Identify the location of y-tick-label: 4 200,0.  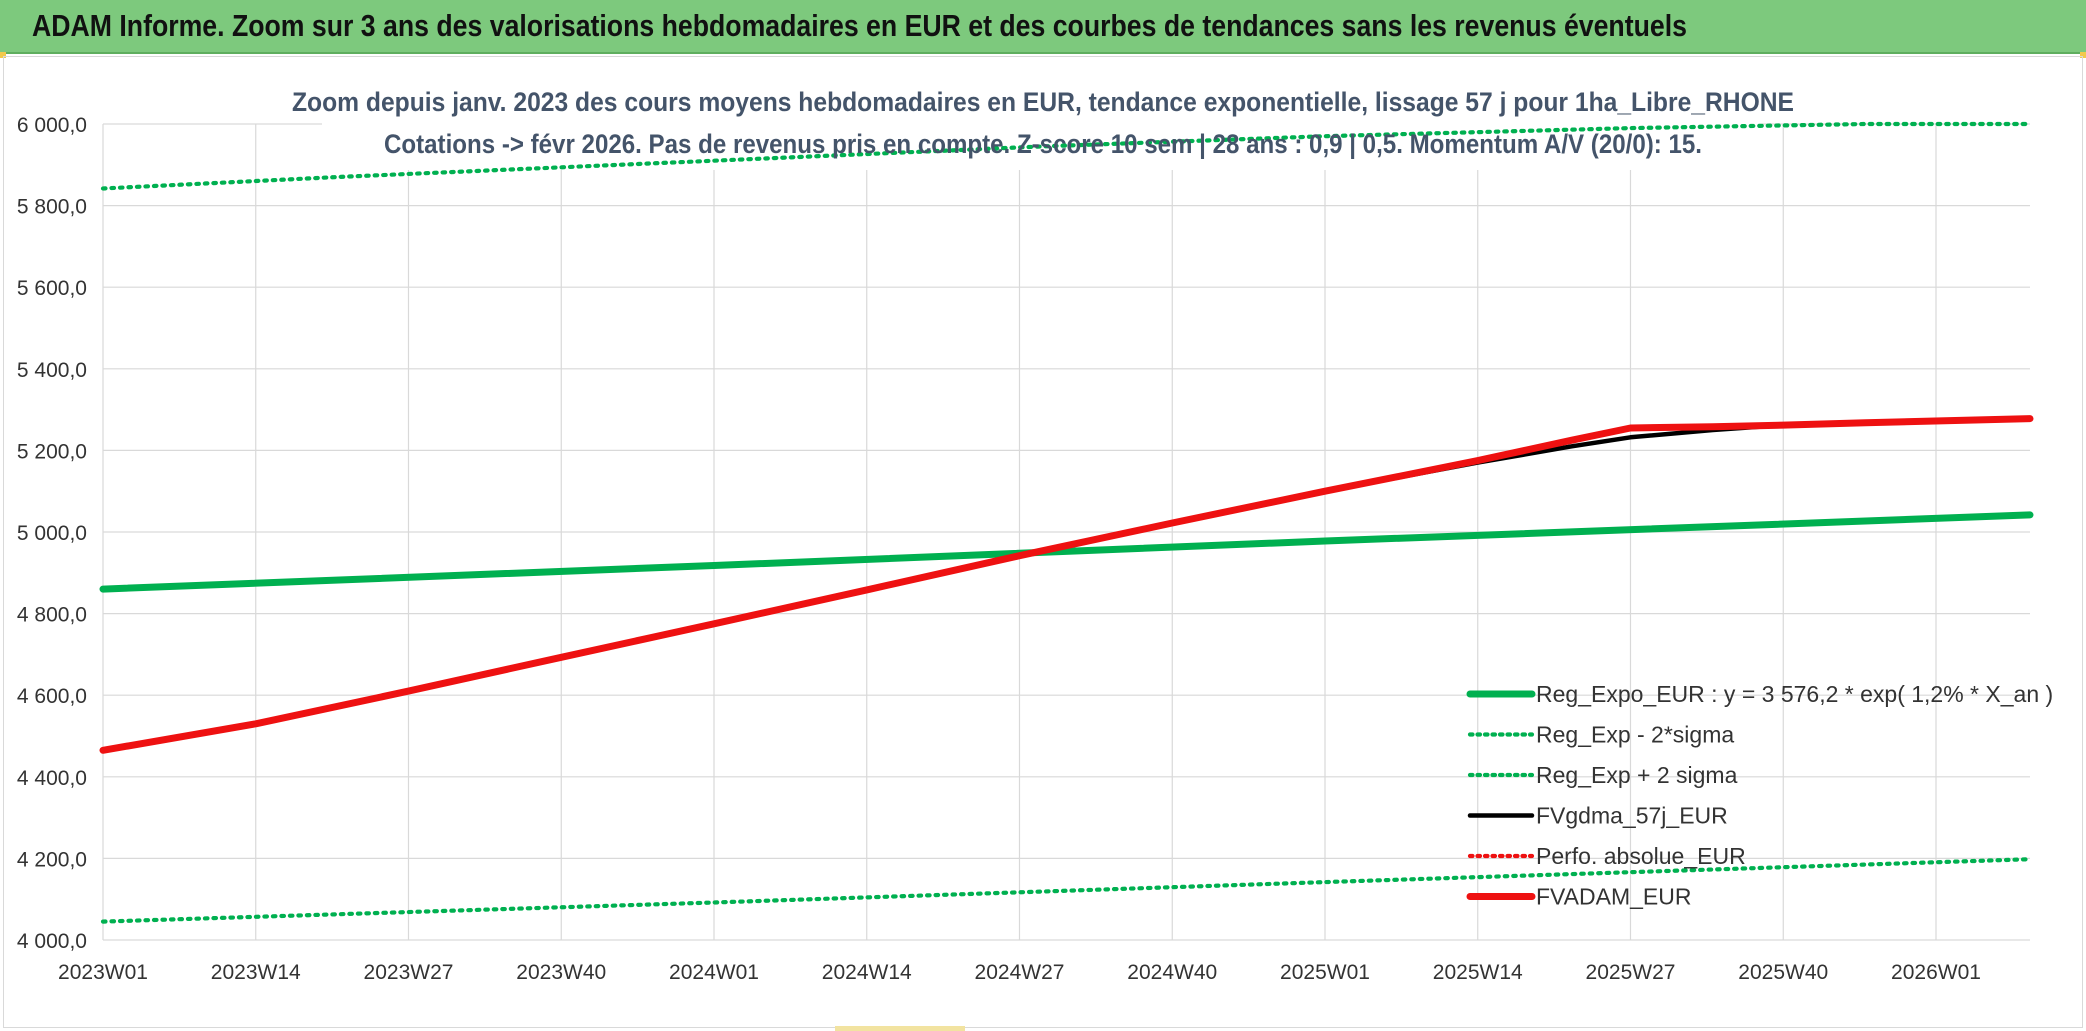
(52, 859).